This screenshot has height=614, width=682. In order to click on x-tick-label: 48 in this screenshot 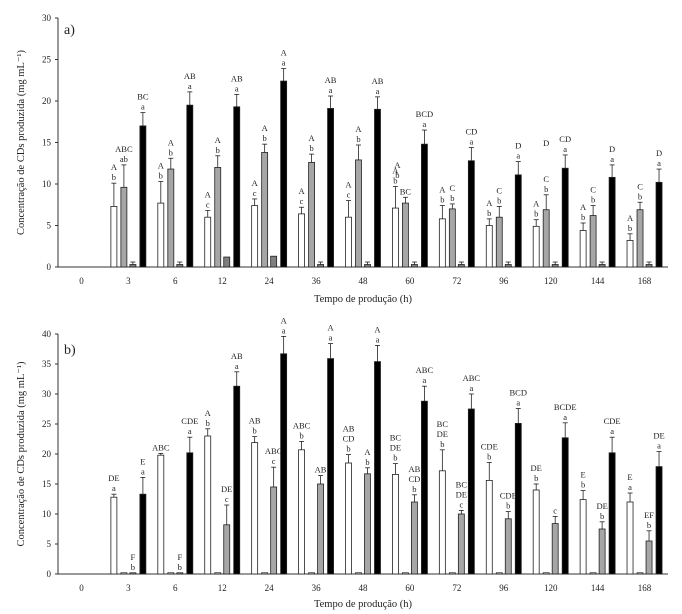, I will do `click(364, 588)`.